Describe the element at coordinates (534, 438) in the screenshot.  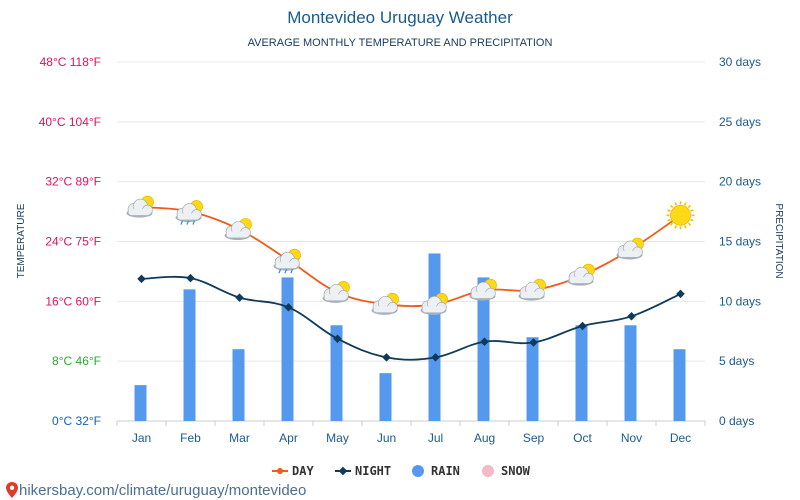
I see `x-tick-label: Sep` at that location.